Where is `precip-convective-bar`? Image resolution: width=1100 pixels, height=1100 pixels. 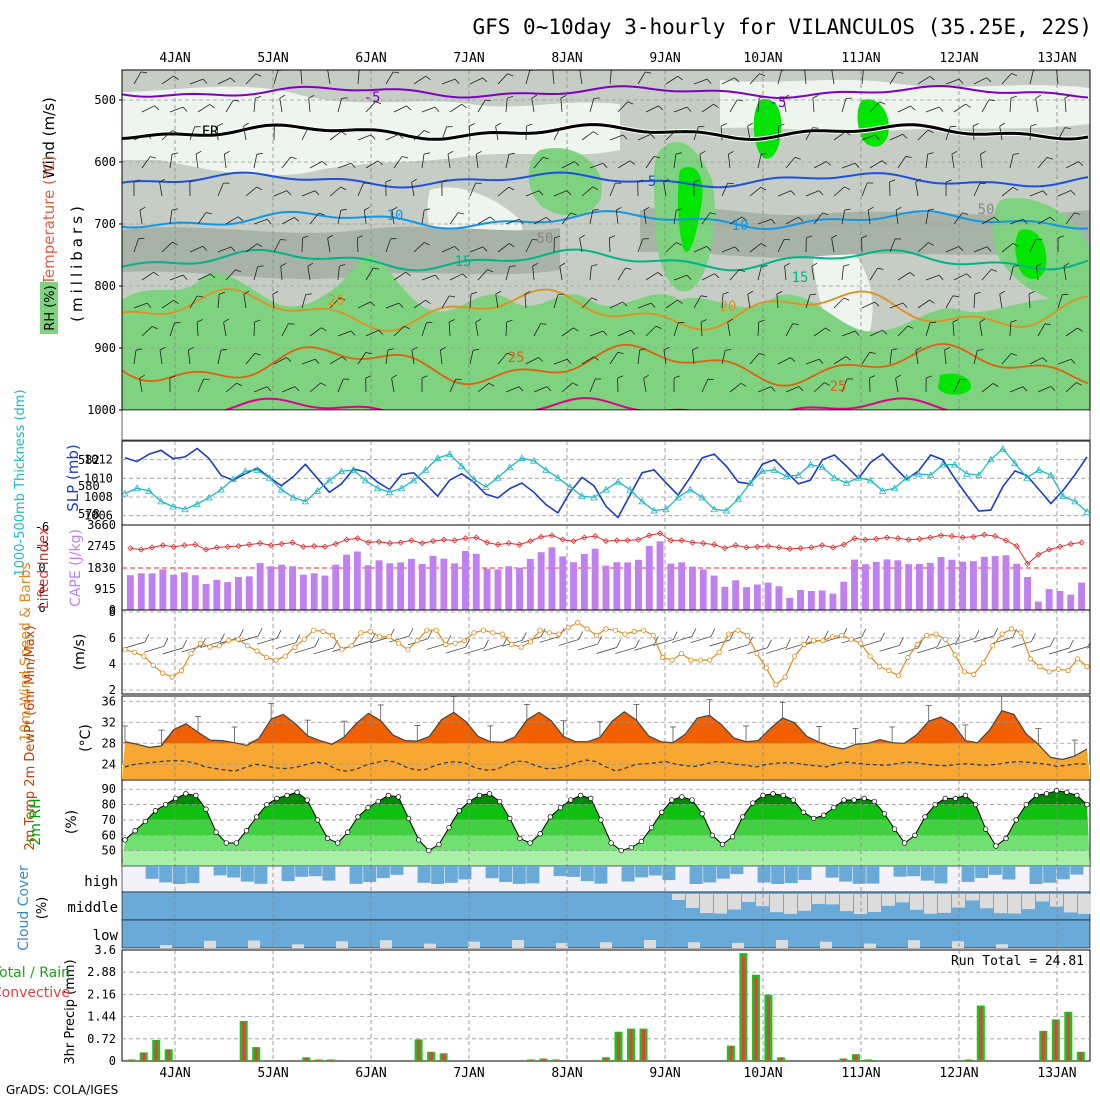
precip-convective-bar is located at coordinates (1043, 1046).